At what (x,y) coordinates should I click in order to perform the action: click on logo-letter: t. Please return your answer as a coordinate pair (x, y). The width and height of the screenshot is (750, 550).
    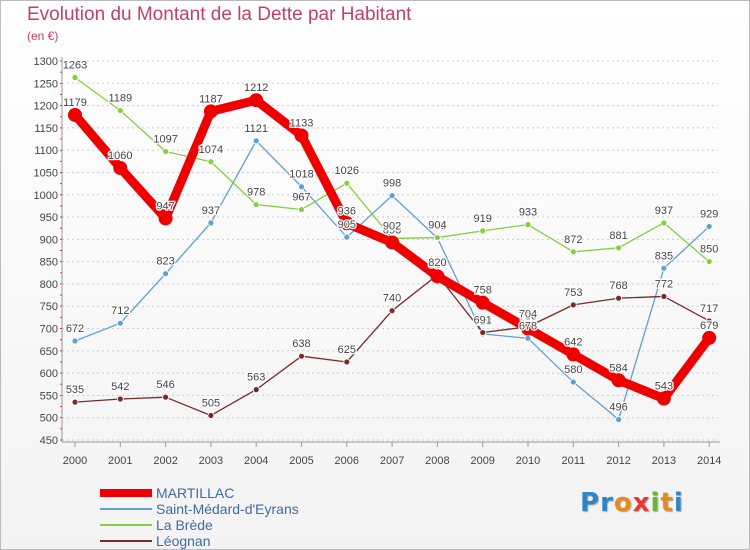
    Looking at the image, I should click on (667, 503).